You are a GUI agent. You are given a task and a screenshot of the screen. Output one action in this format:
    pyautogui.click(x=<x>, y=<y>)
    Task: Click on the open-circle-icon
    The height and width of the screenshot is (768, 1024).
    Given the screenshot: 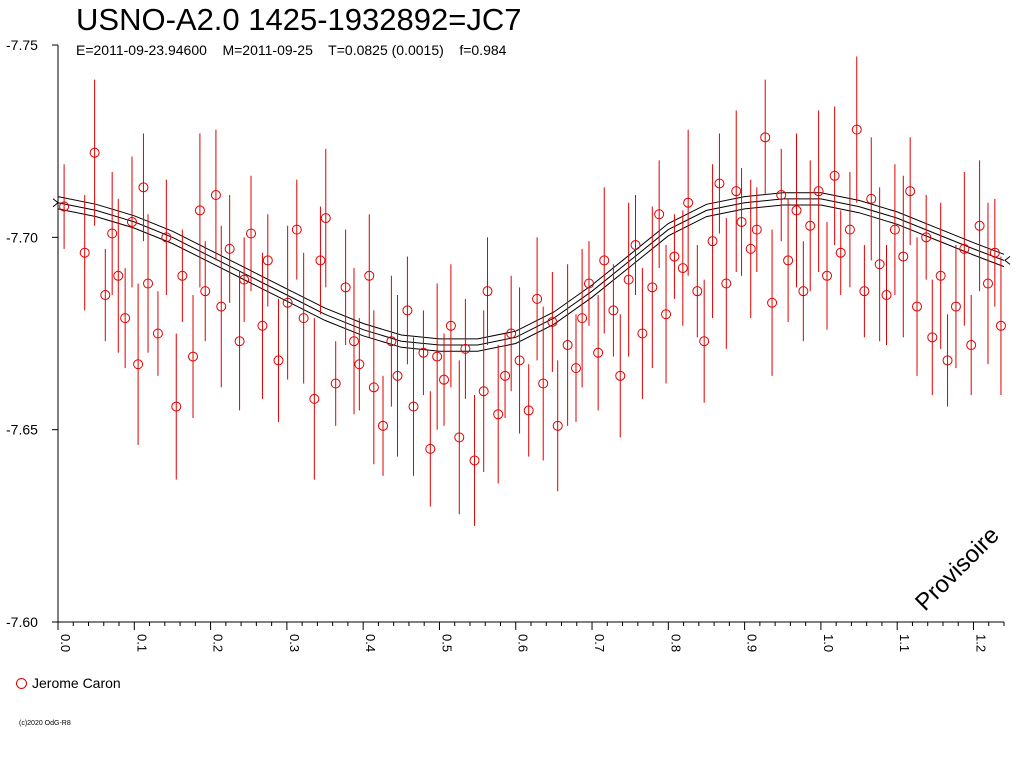 What is the action you would take?
    pyautogui.click(x=21, y=683)
    